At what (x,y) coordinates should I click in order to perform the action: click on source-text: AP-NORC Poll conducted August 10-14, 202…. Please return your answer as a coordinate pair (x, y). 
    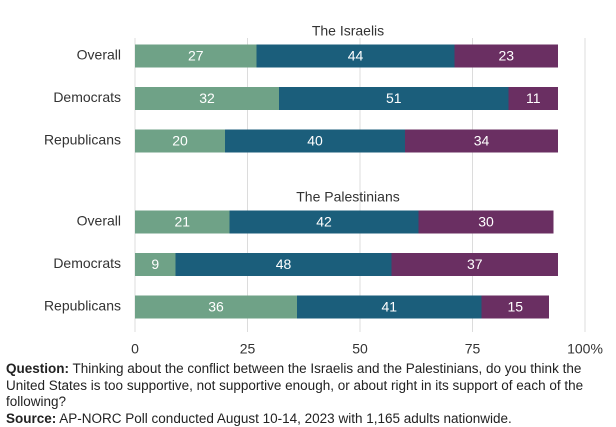
    Looking at the image, I should click on (285, 418).